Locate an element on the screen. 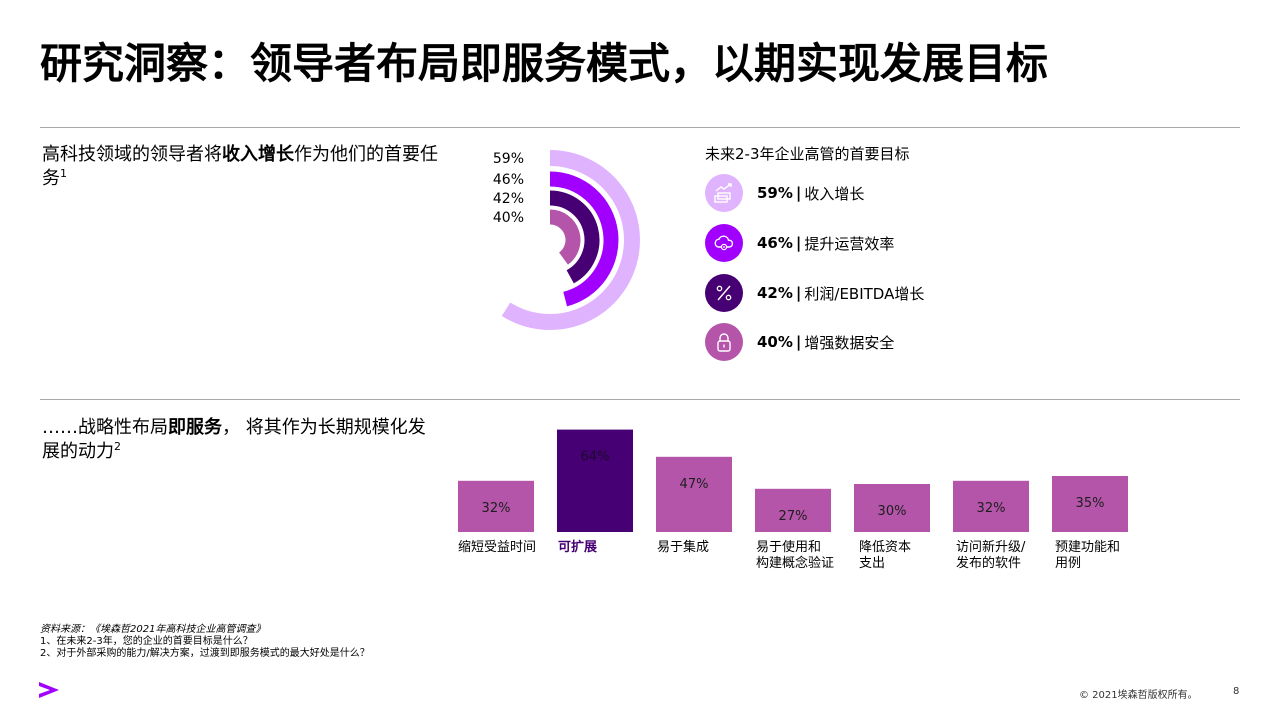  radial-bar-chart: 59% 46% 42% 40% is located at coordinates (566, 240).